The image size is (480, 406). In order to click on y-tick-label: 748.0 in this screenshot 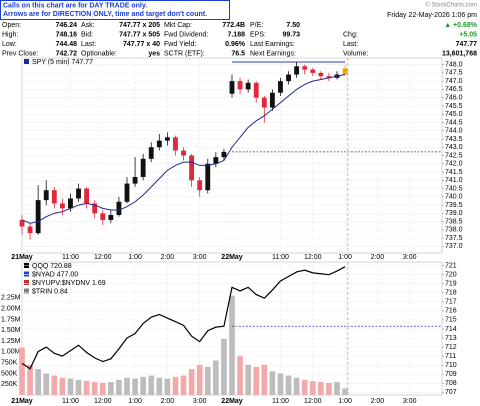, I will do `click(454, 64)`.